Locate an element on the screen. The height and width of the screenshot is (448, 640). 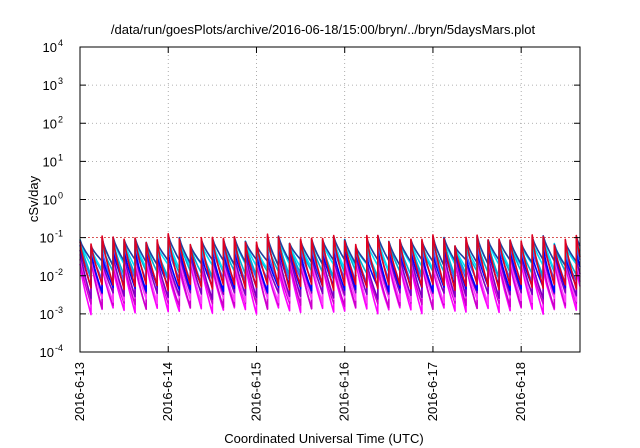
y-tick-label: 10² is located at coordinates (53, 122).